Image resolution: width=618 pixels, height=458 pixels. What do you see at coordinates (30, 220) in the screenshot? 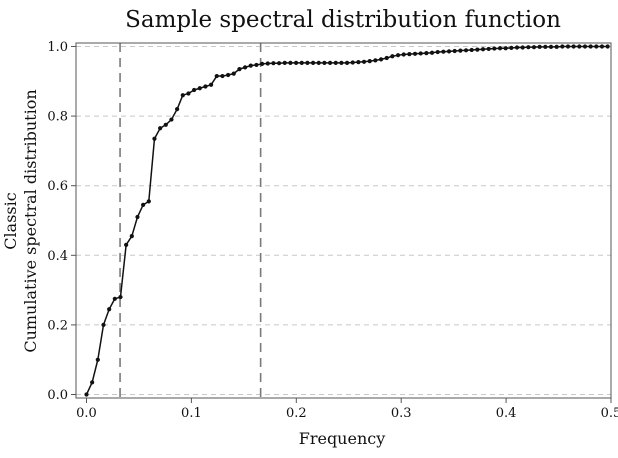
I see `y-axis-label-line-2: Cumulative spectral distribution` at bounding box center [30, 220].